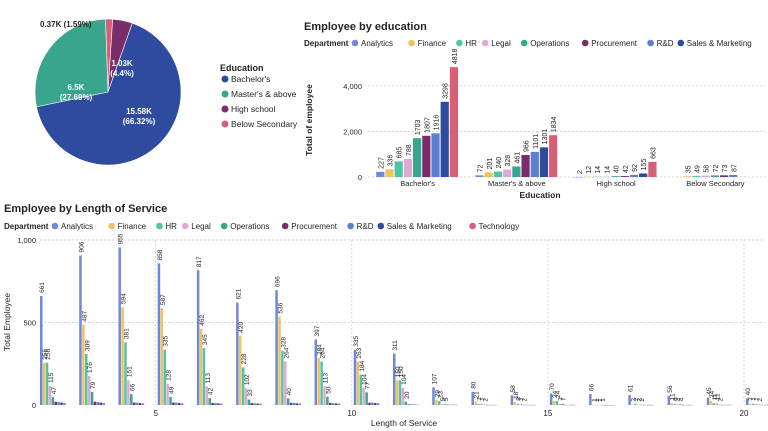 The height and width of the screenshot is (431, 768). Describe the element at coordinates (71, 63) in the screenshot. I see `pie-slice` at that location.